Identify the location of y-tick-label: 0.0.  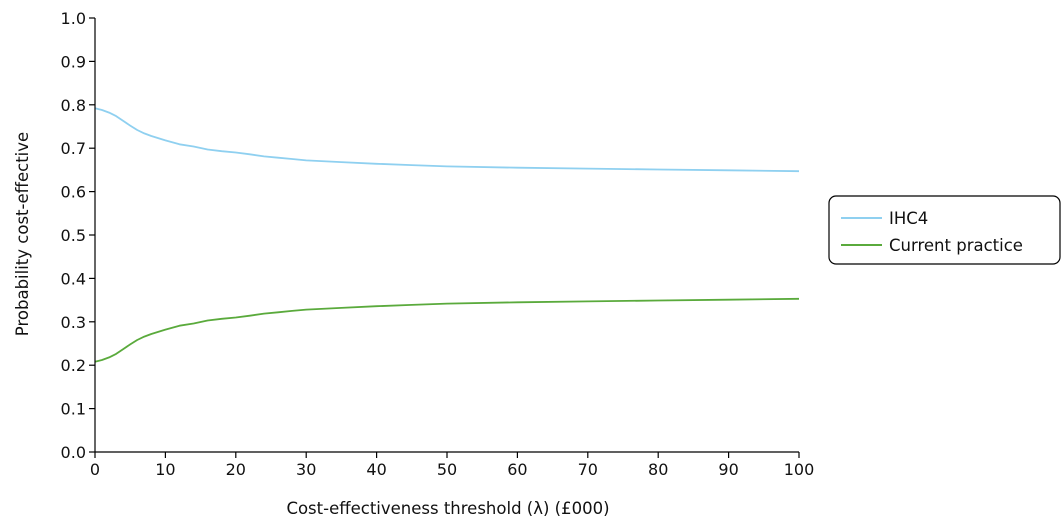
(73, 452).